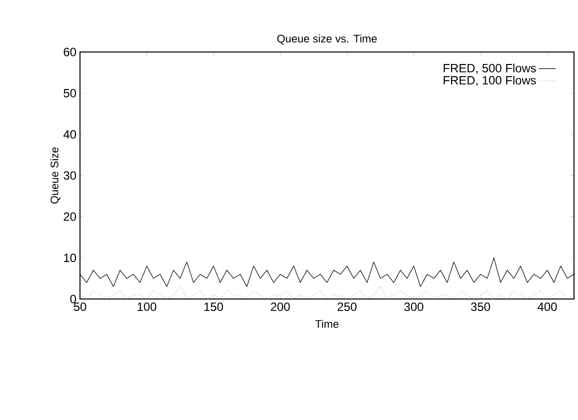 The image size is (578, 420). Describe the element at coordinates (327, 39) in the screenshot. I see `chart-title: Queue size vs. Time` at that location.